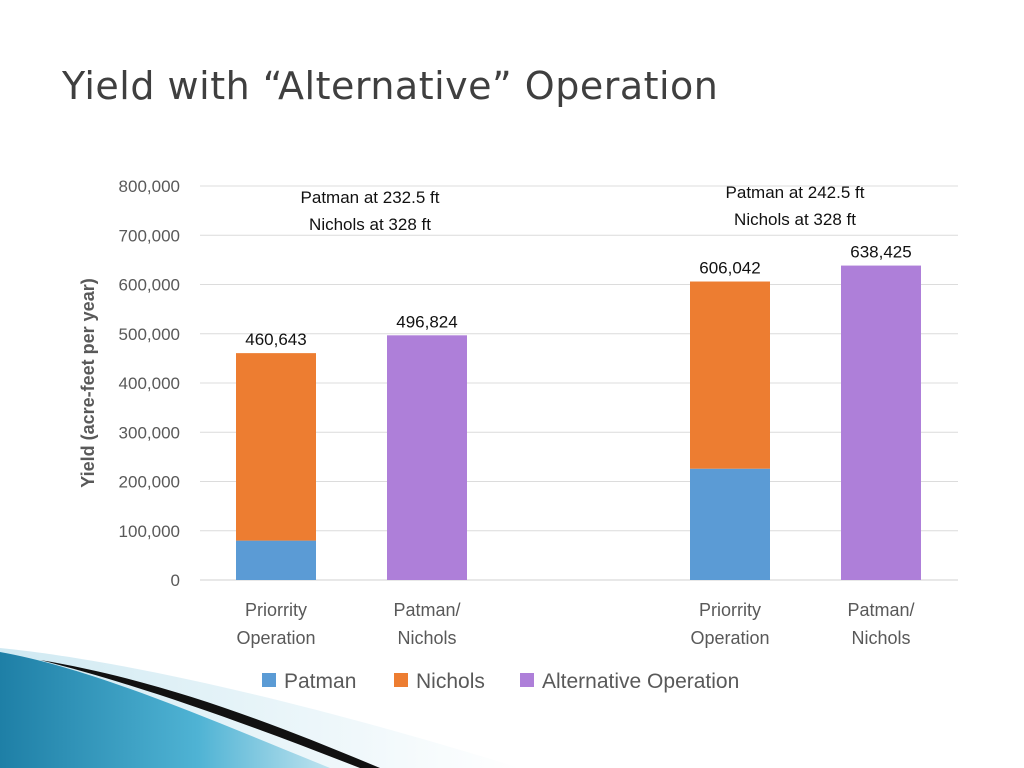 The image size is (1024, 768). Describe the element at coordinates (527, 680) in the screenshot. I see `legend-swatch-alternative-operation` at that location.